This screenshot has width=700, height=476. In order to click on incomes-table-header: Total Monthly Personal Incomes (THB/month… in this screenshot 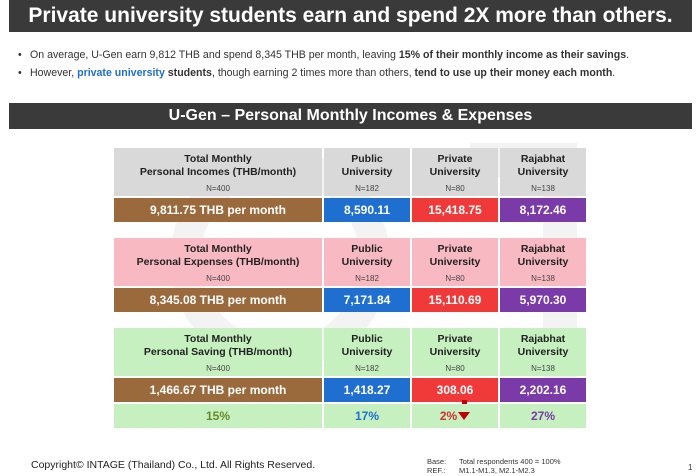, I will do `click(350, 172)`.